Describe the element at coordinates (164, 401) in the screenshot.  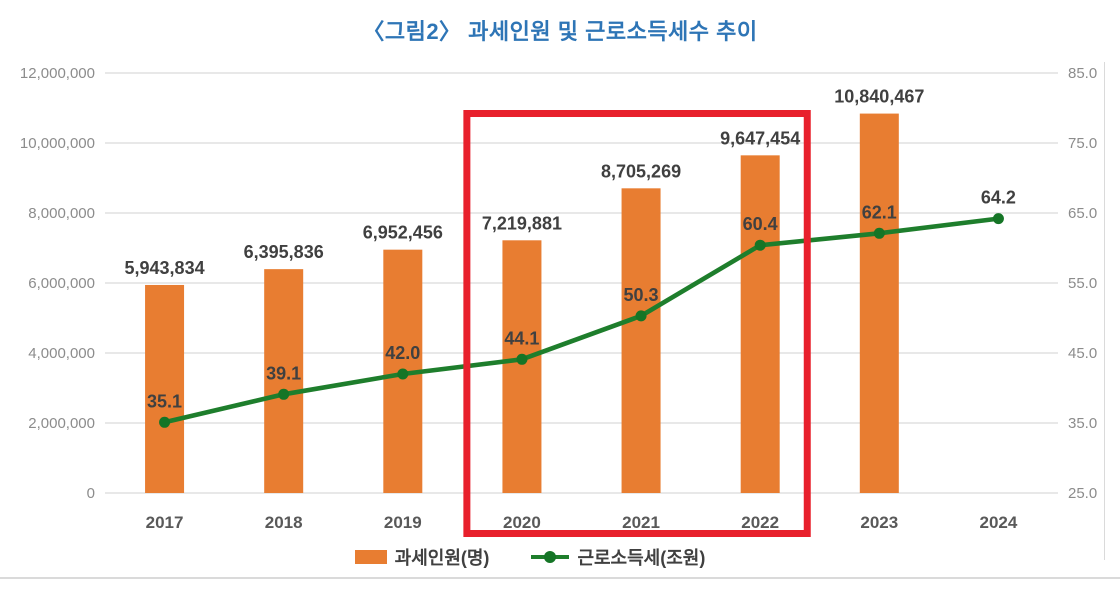
I see `line-value-label-2017: 35.1` at that location.